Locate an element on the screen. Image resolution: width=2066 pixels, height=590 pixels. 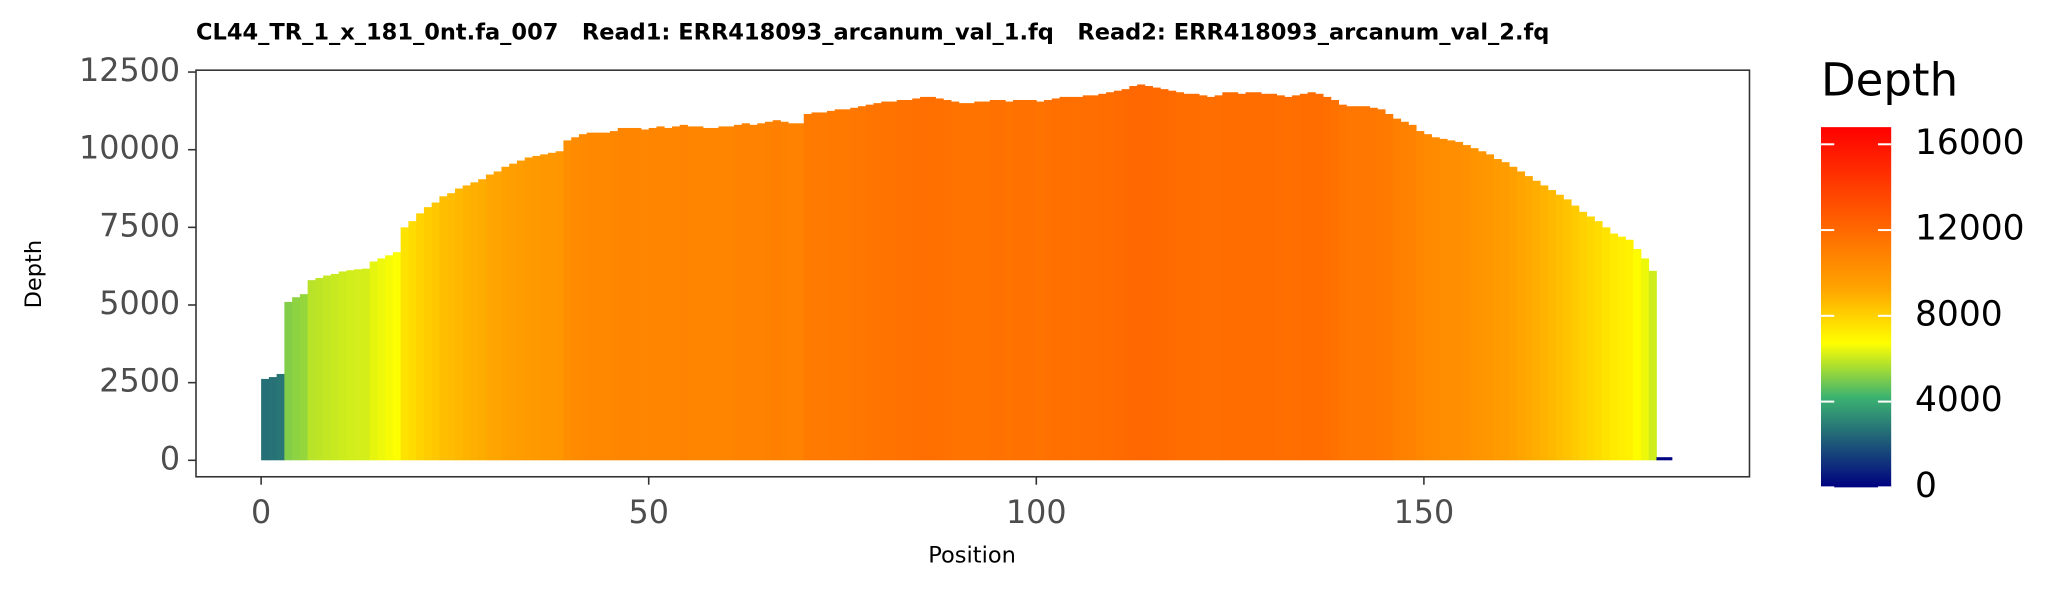
y-tick-label: 7500 is located at coordinates (139, 226).